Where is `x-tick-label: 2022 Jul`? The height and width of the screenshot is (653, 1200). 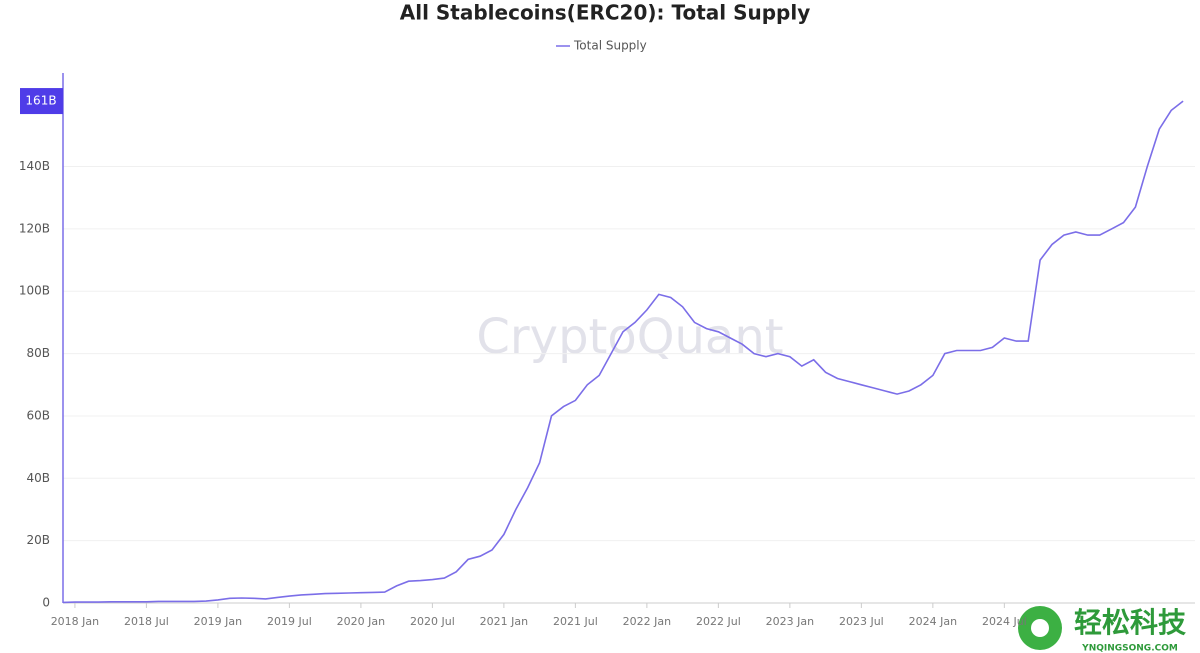 x-tick-label: 2022 Jul is located at coordinates (718, 621).